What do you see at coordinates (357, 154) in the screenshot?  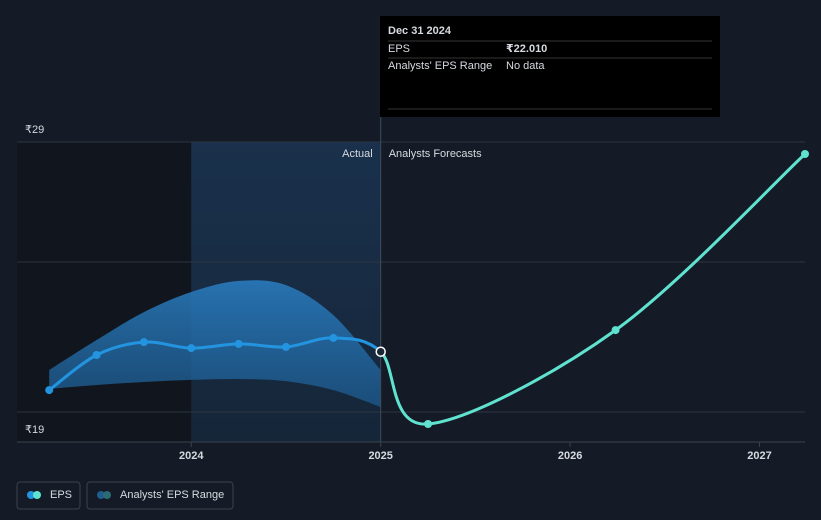 I see `actual-label: Actual` at bounding box center [357, 154].